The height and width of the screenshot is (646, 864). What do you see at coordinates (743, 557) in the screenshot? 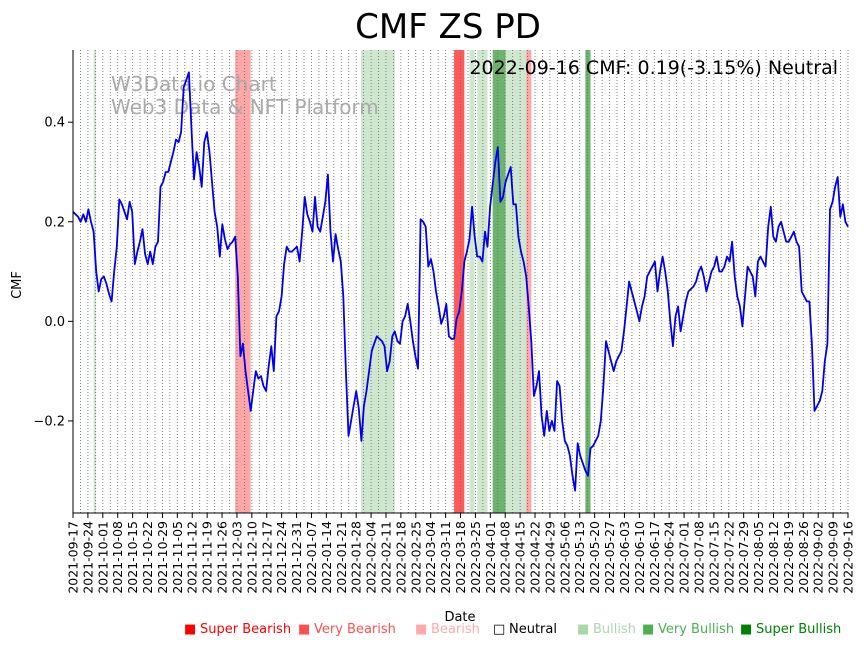
I see `x-tick-label-45: 2022-07-29` at bounding box center [743, 557].